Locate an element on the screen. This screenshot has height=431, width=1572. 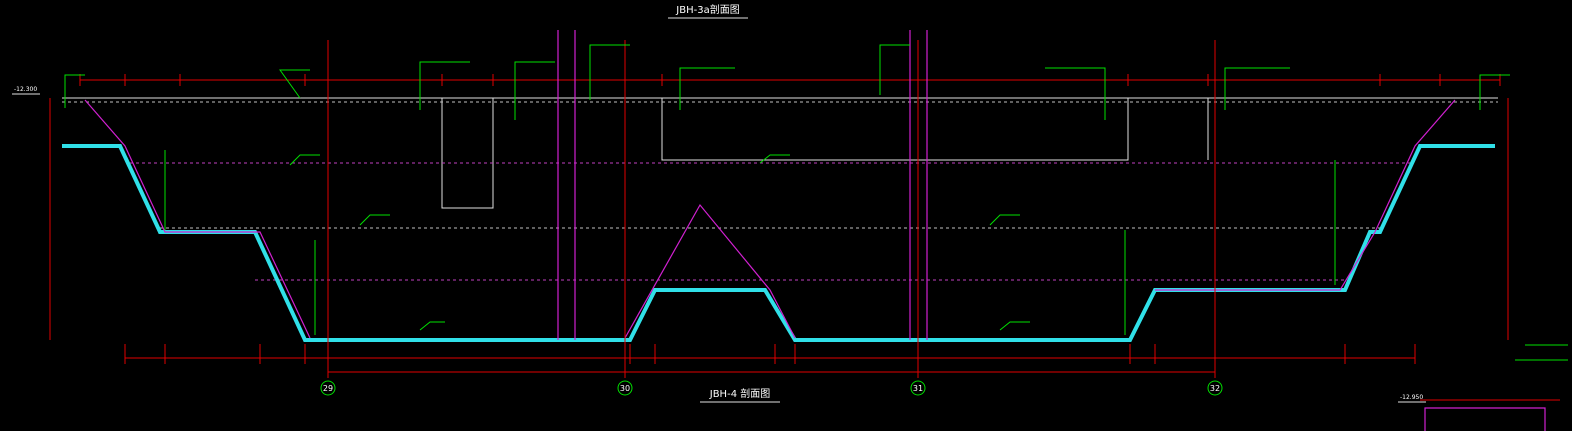
axis-label: 31 is located at coordinates (918, 388).